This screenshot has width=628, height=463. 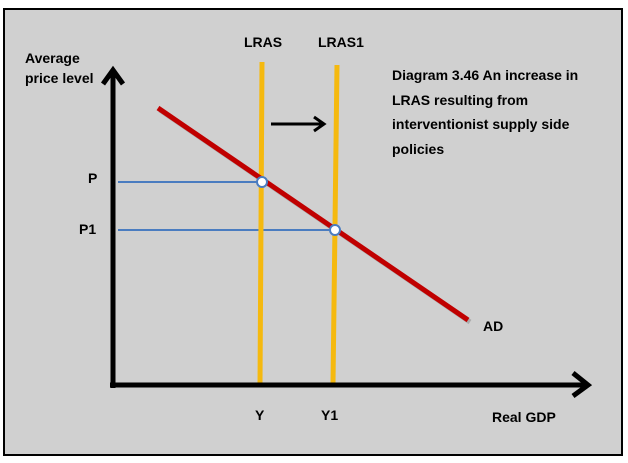 What do you see at coordinates (341, 42) in the screenshot?
I see `lras1-label: LRAS1` at bounding box center [341, 42].